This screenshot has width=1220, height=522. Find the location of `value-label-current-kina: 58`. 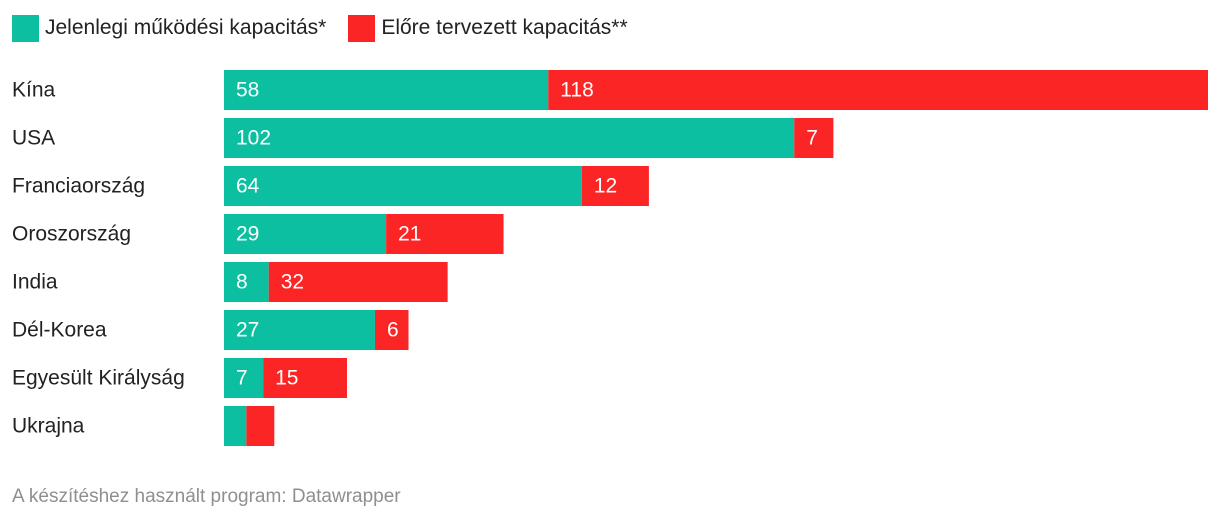

value-label-current-kina: 58 is located at coordinates (247, 90).